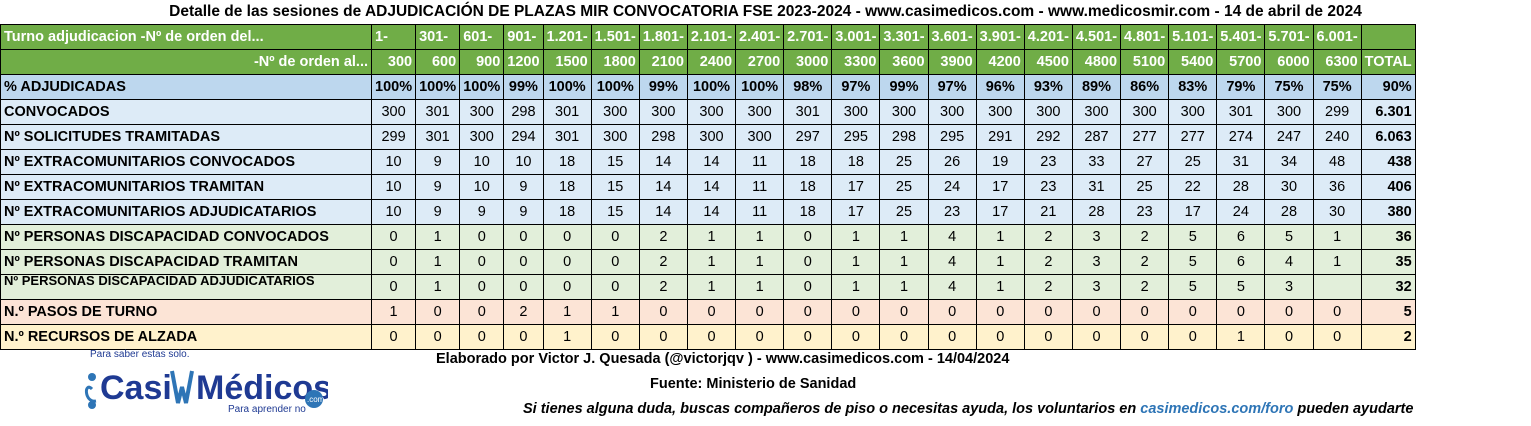  I want to click on row-value-cell: 48, so click(1337, 162).